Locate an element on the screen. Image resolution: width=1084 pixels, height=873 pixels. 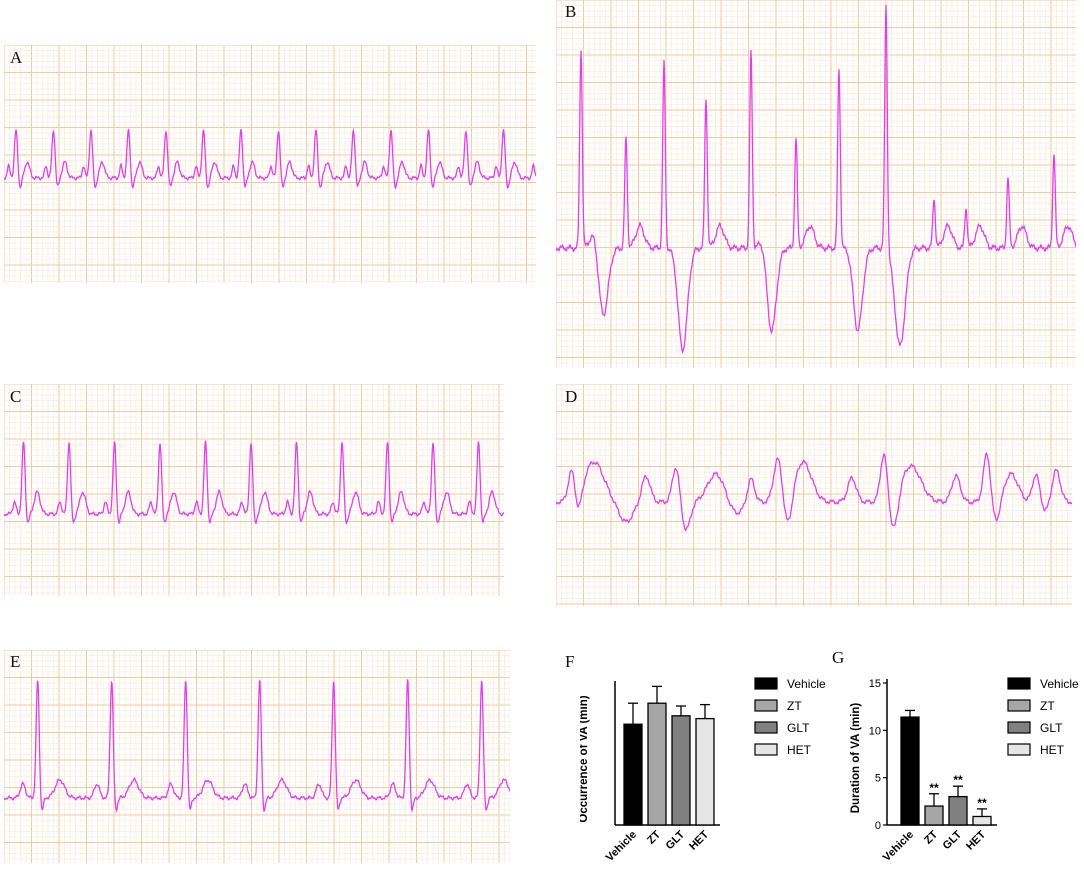
panel-label-a: A is located at coordinates (16, 57).